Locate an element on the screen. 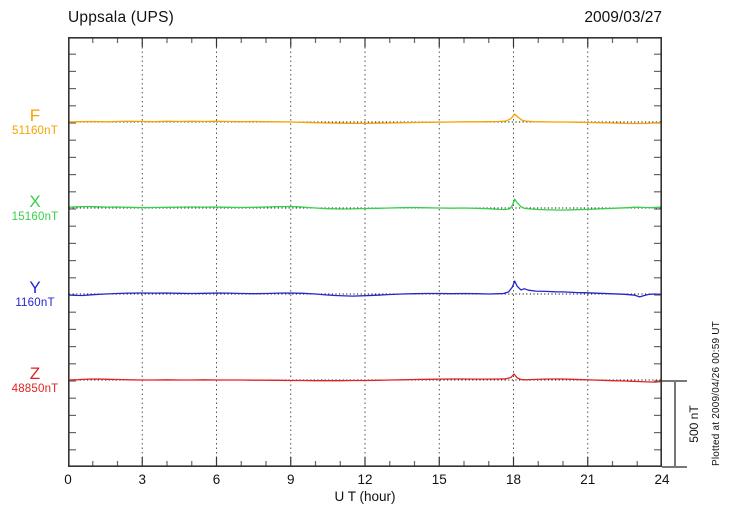 Image resolution: width=730 pixels, height=520 pixels. series-letter-X: X is located at coordinates (35, 201).